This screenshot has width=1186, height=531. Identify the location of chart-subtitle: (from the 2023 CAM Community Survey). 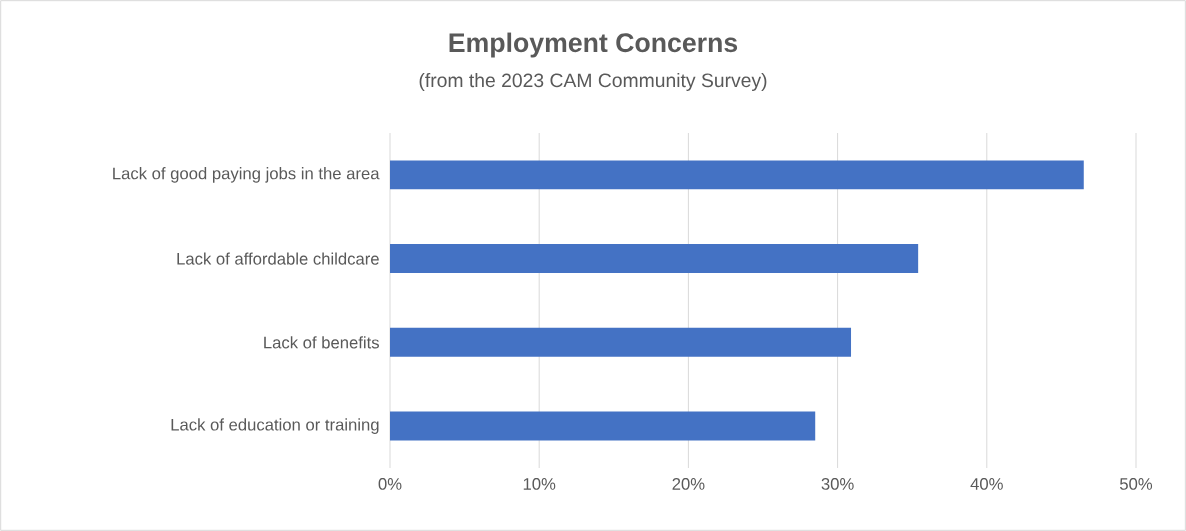
(593, 81).